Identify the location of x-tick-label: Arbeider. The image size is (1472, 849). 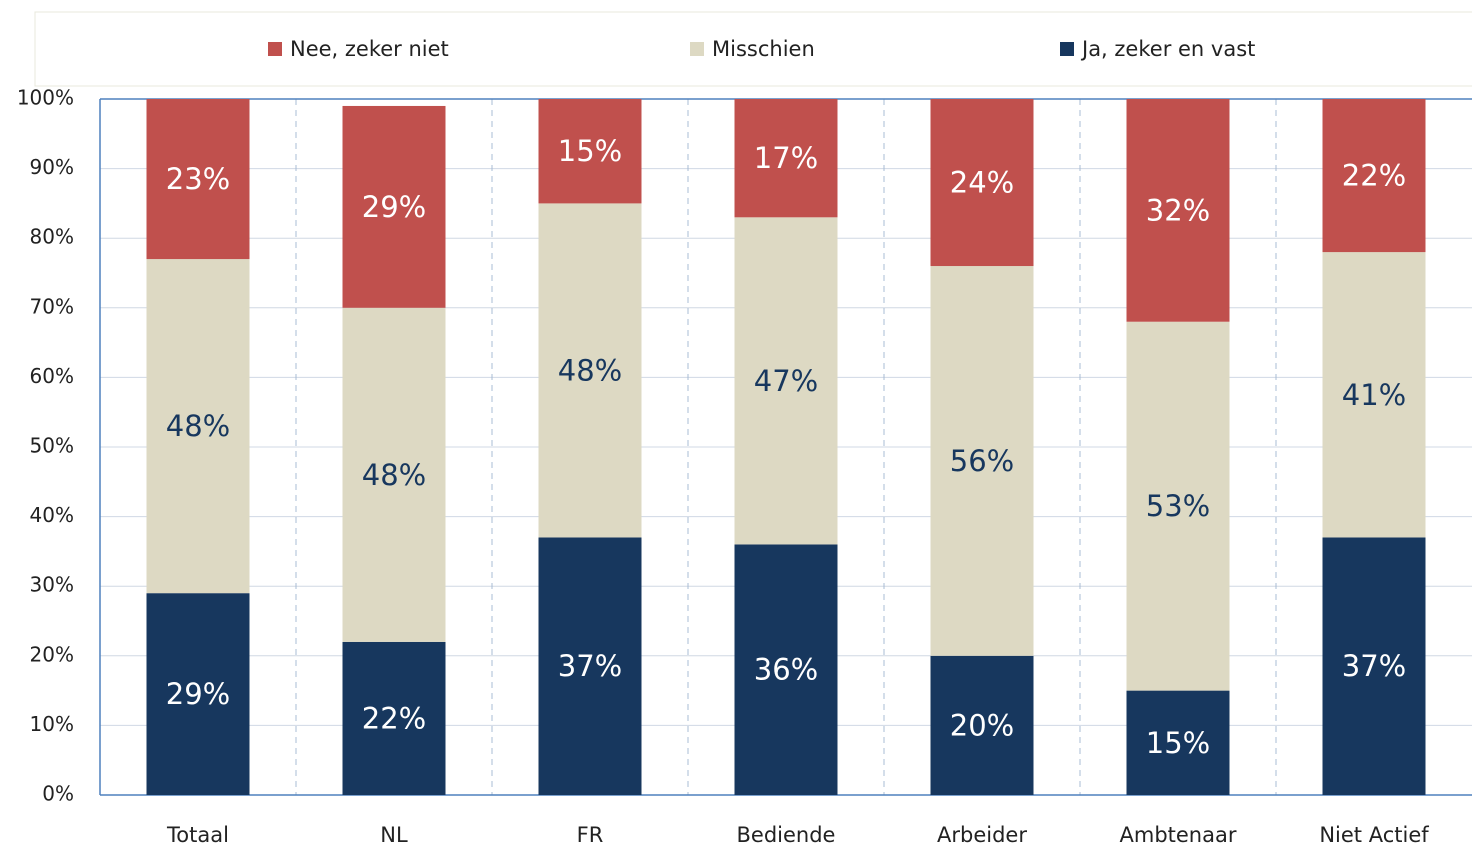
(982, 835).